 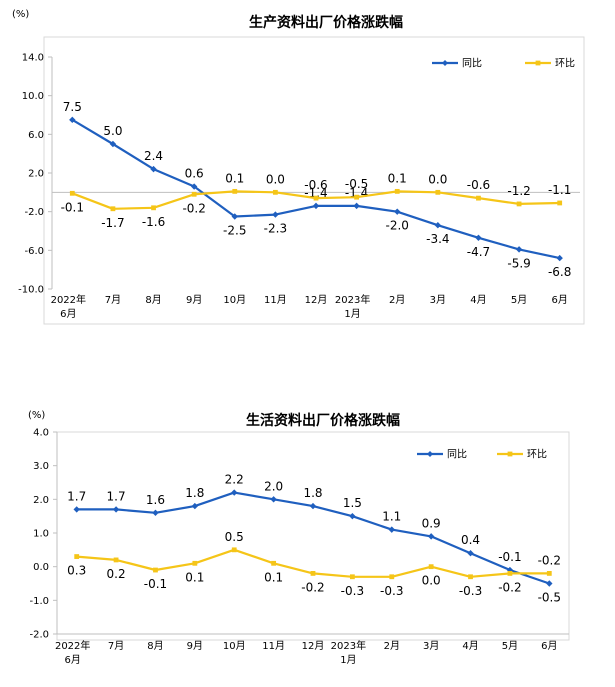 I want to click on chart-2-mom-data-label: -0.2, so click(x=549, y=560).